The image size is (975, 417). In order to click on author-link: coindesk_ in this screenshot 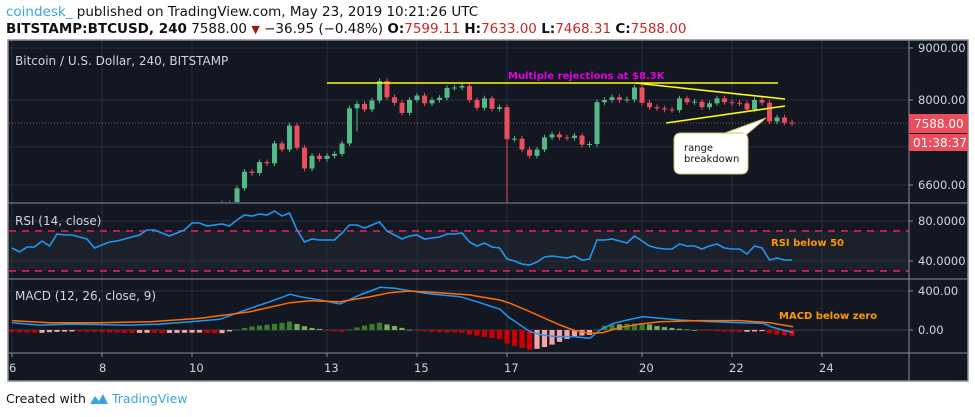, I will do `click(39, 12)`.